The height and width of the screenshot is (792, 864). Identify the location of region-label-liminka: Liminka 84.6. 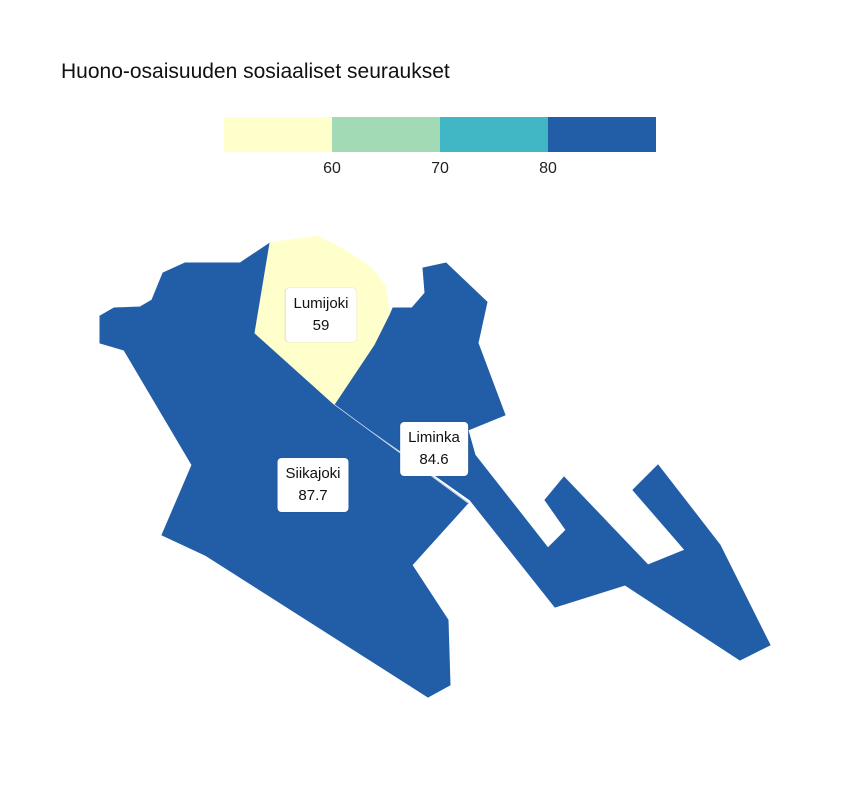
(434, 449).